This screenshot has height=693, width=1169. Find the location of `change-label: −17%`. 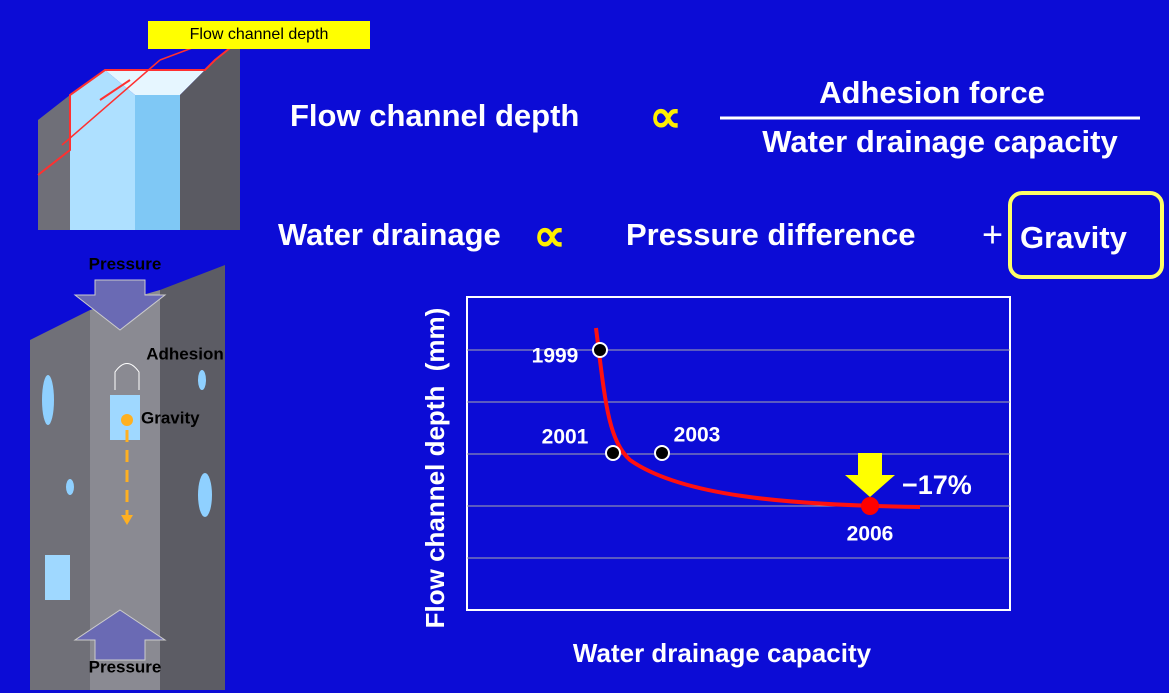

change-label: −17% is located at coordinates (937, 485).